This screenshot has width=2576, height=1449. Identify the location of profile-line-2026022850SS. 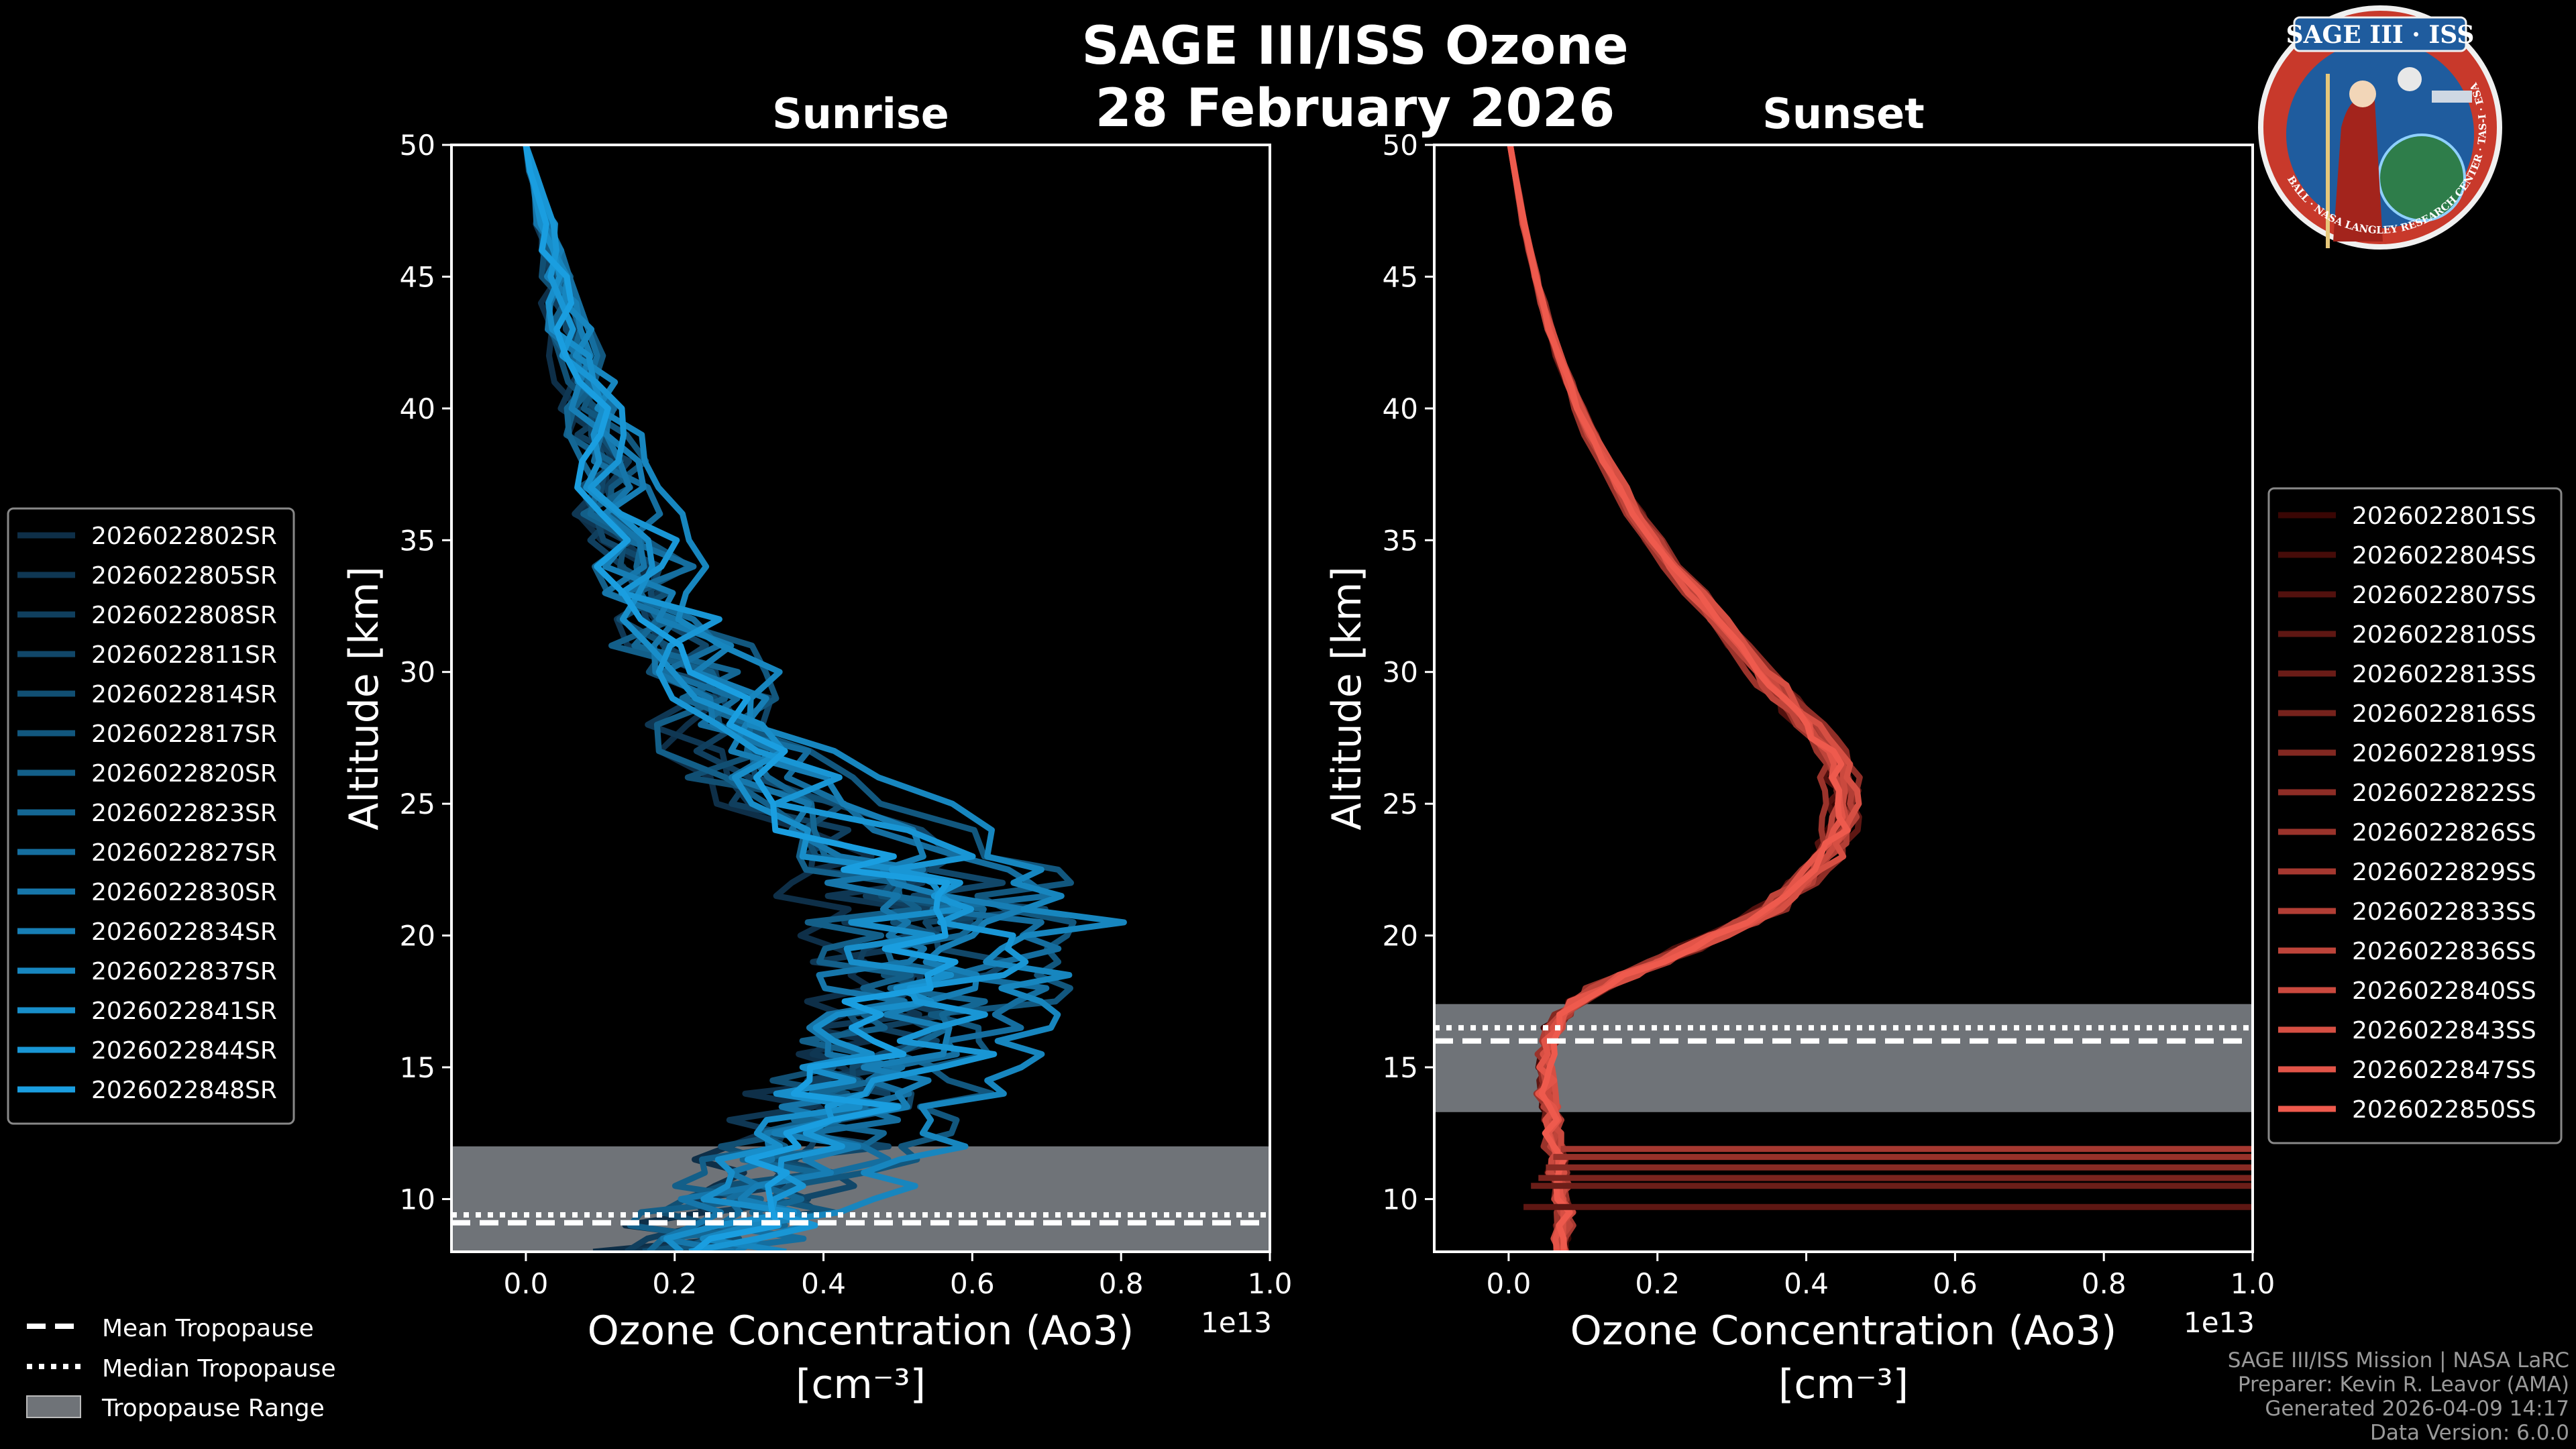
(1679, 698).